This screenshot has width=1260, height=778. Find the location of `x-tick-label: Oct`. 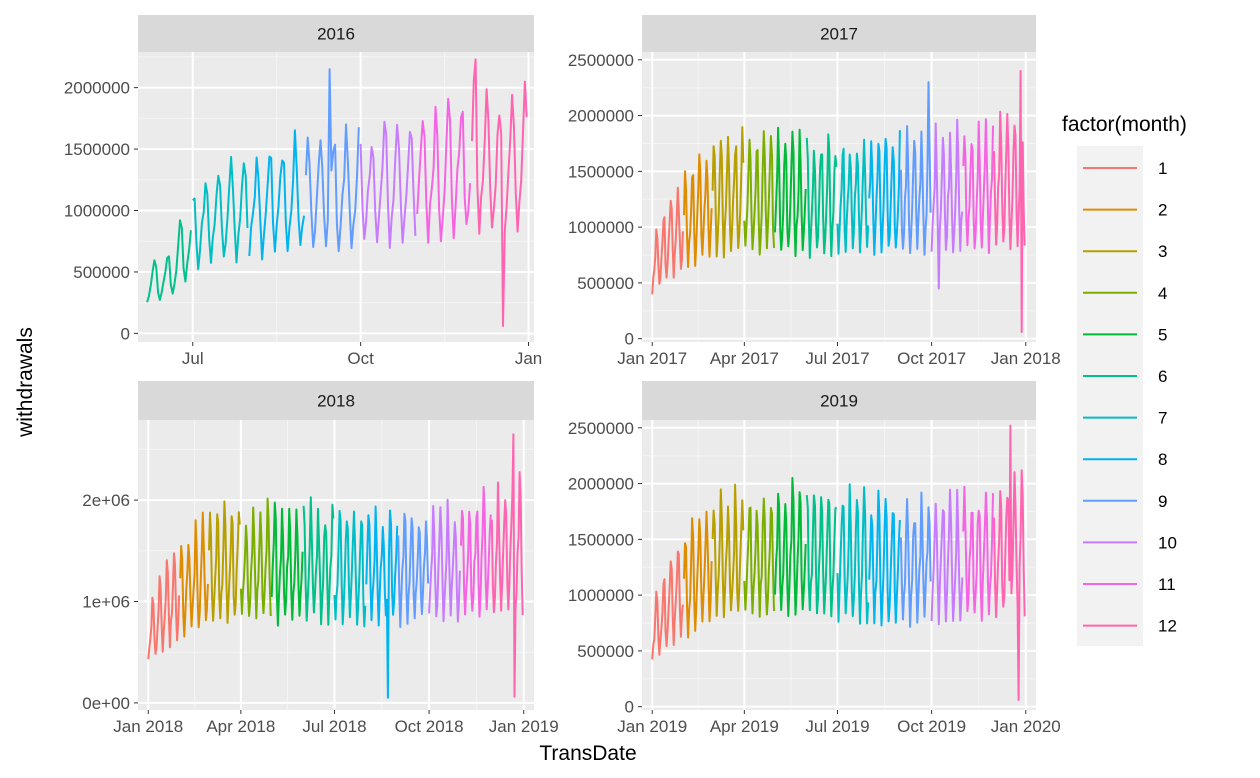

x-tick-label: Oct is located at coordinates (360, 358).